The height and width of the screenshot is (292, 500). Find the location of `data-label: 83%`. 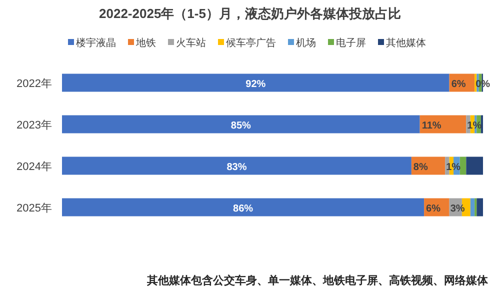

data-label: 83% is located at coordinates (236, 167).